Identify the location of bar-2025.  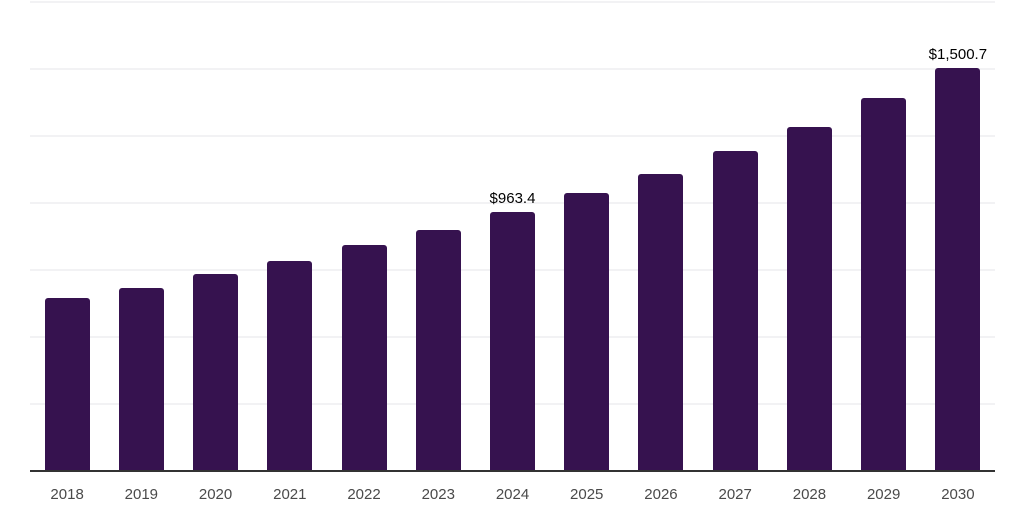
(587, 331).